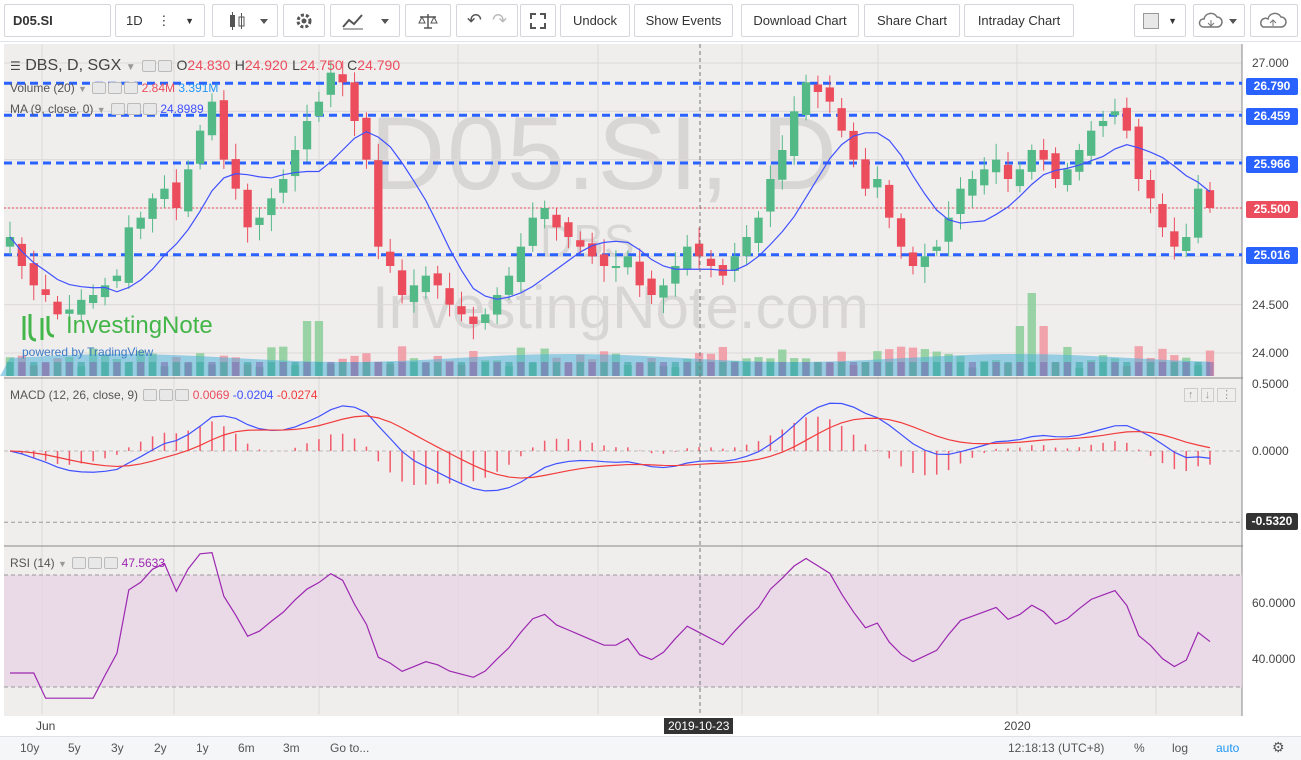  What do you see at coordinates (538, 20) in the screenshot?
I see `fullscreen-button` at bounding box center [538, 20].